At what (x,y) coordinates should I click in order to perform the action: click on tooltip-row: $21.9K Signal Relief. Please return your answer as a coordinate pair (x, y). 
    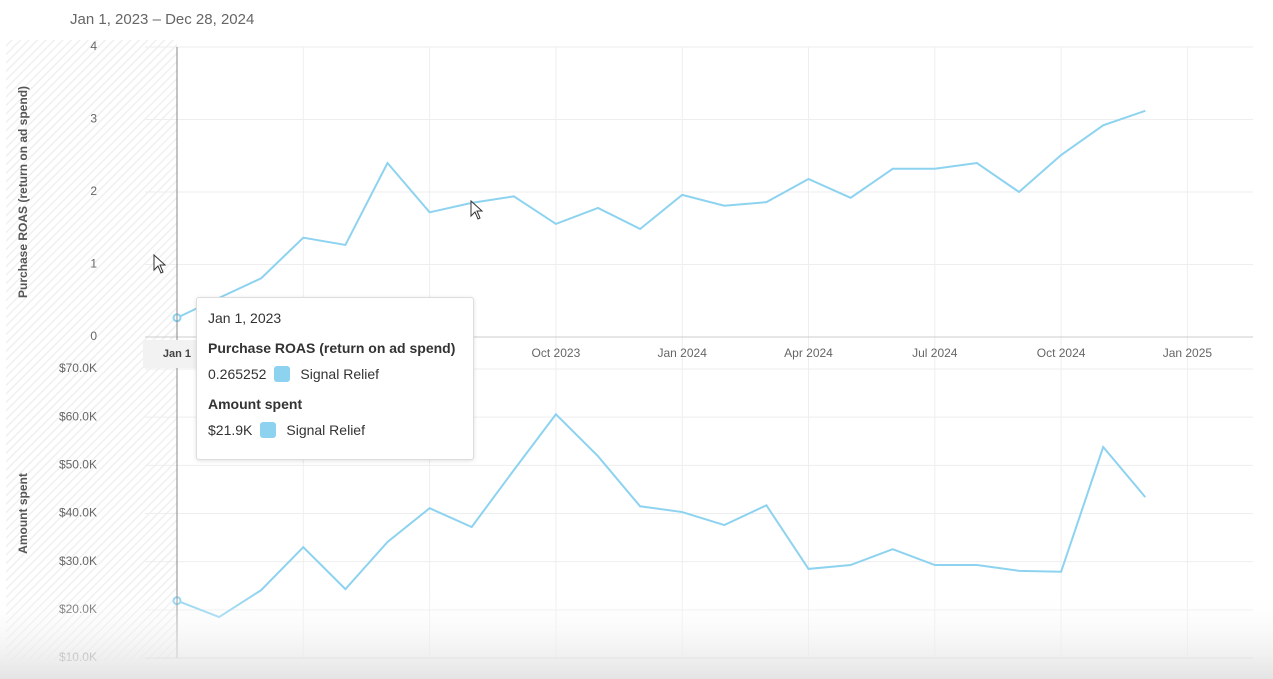
    Looking at the image, I should click on (335, 430).